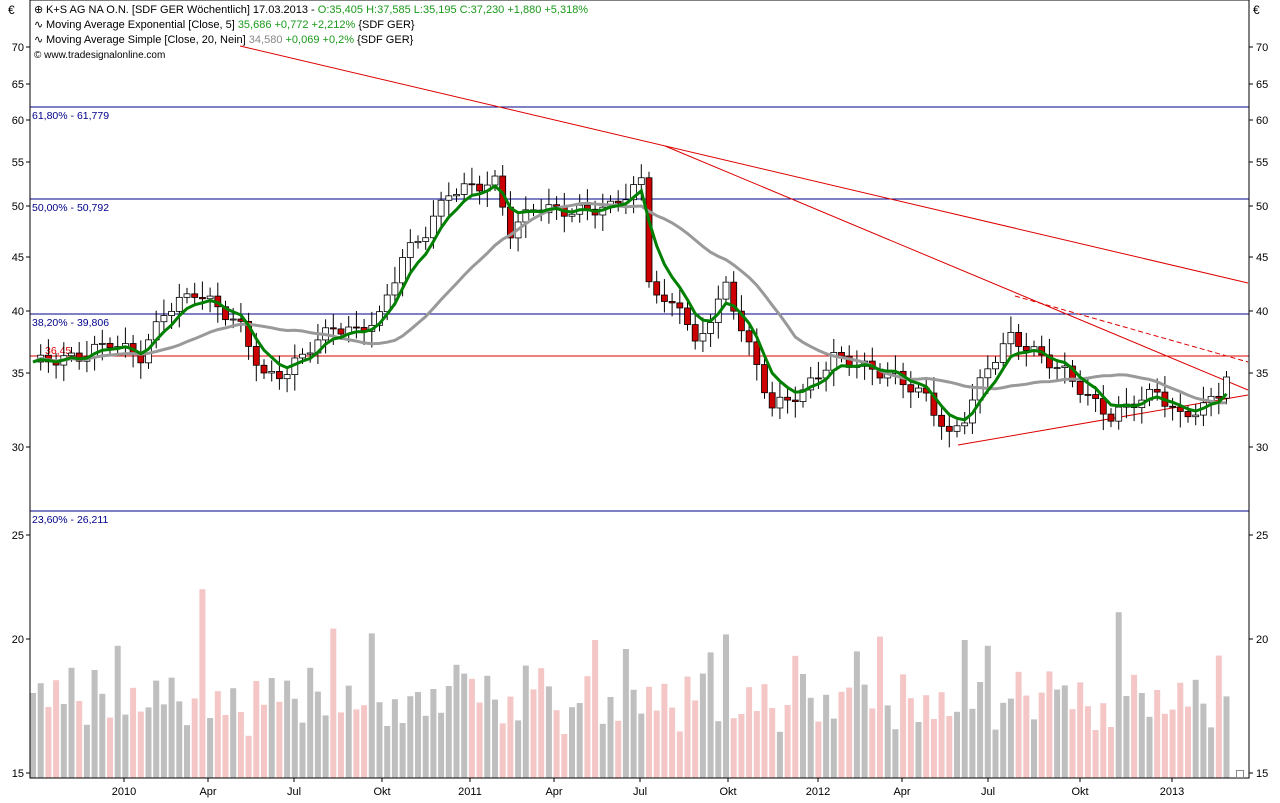 The height and width of the screenshot is (803, 1280). Describe the element at coordinates (1262, 163) in the screenshot. I see `y-tick-label-right: 55` at that location.